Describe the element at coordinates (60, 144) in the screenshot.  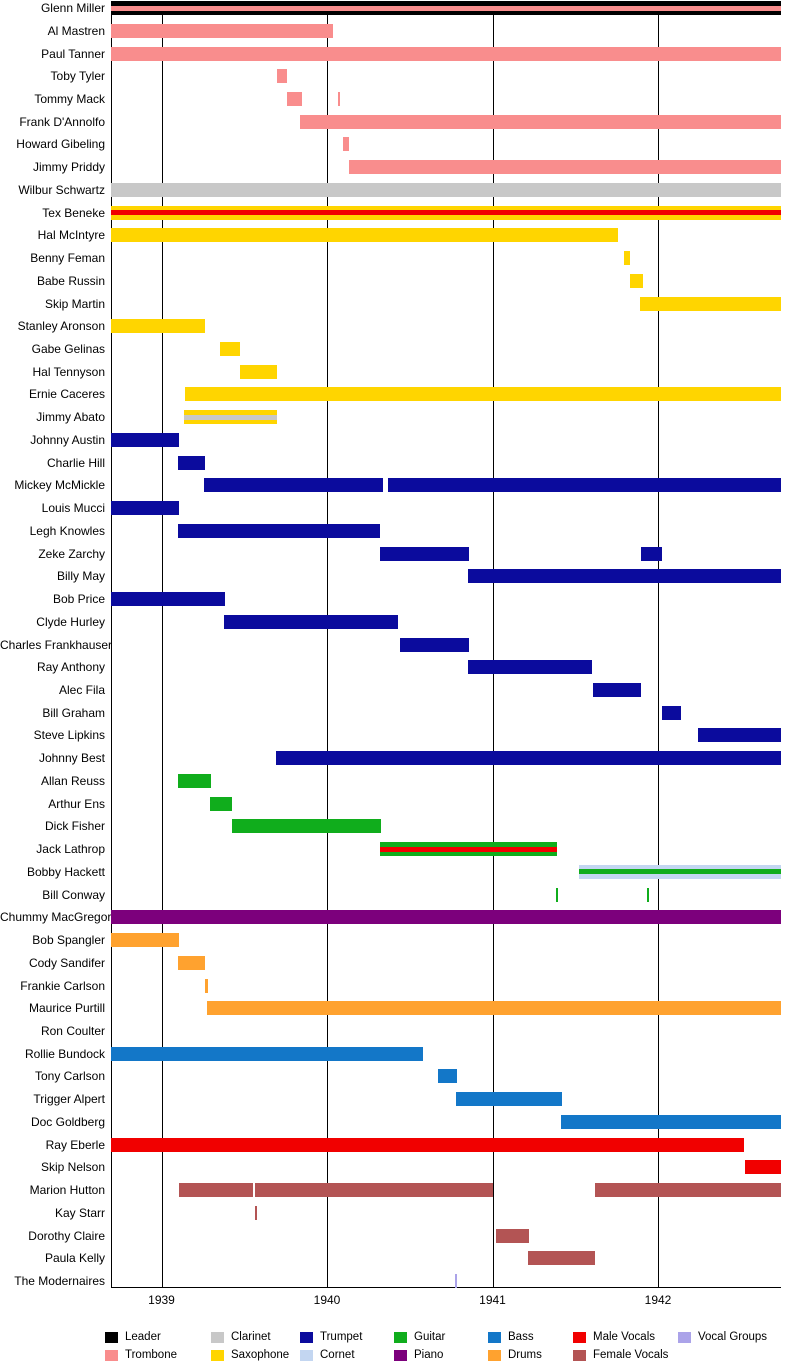
I see `member-label: Howard Gibeling` at that location.